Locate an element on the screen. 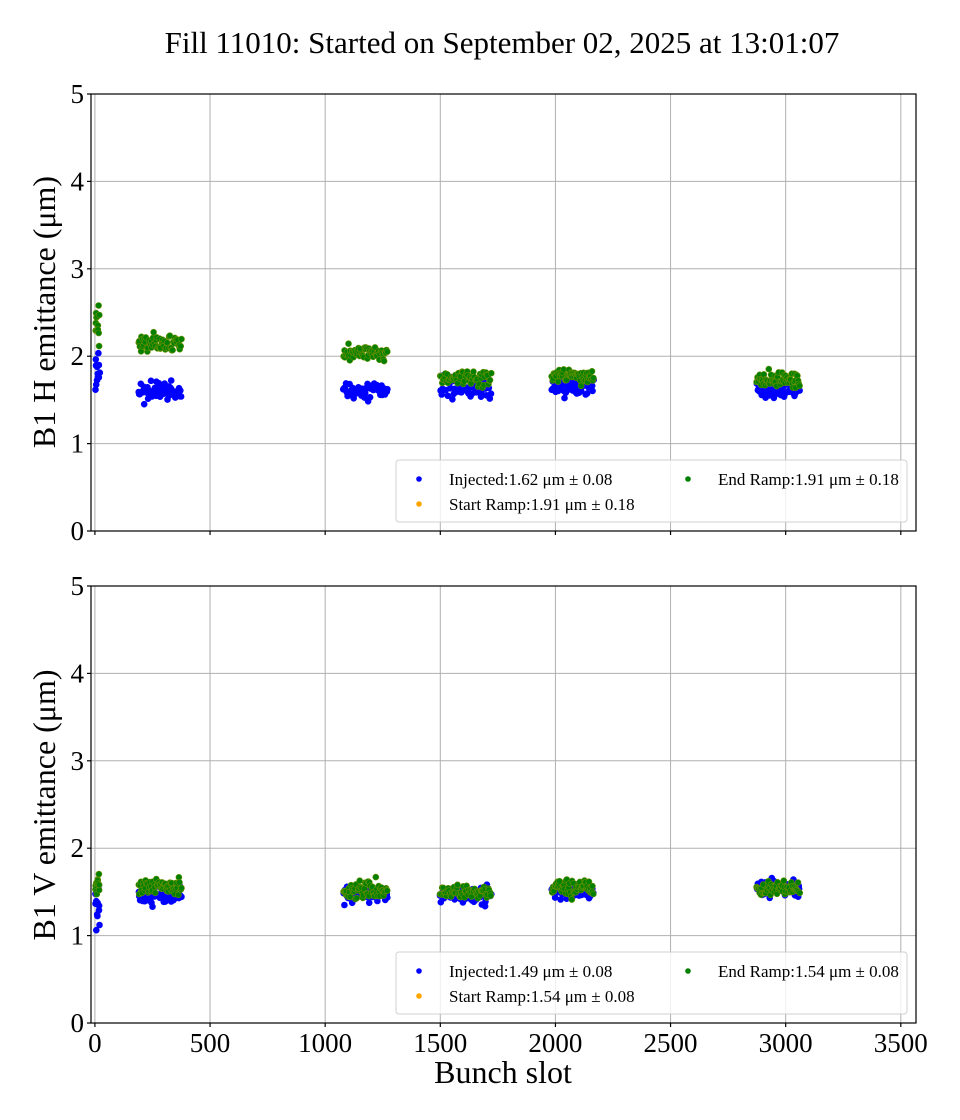 The image size is (960, 1120). x-axis-label: Bunch slot is located at coordinates (503, 1072).